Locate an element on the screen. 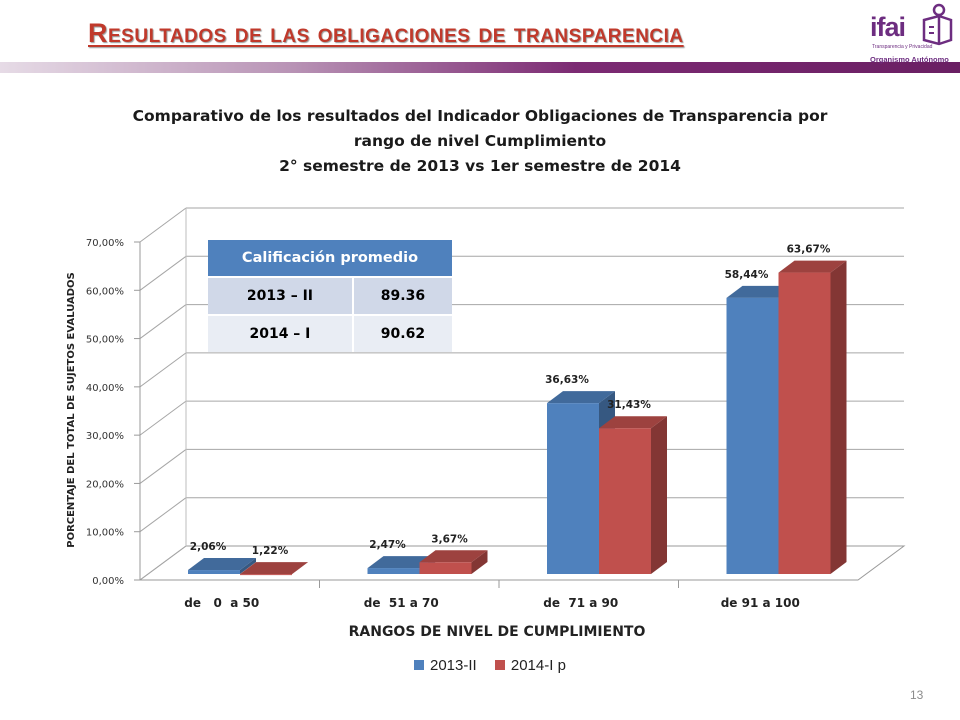 The height and width of the screenshot is (720, 960). data-label: 63,67% is located at coordinates (809, 250).